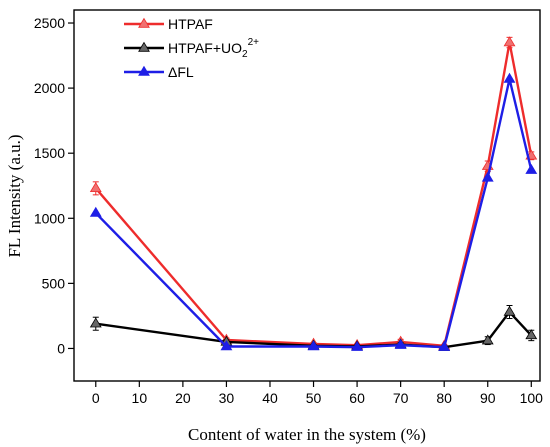 This screenshot has width=550, height=447. What do you see at coordinates (270, 398) in the screenshot?
I see `x-tick-label: 40` at bounding box center [270, 398].